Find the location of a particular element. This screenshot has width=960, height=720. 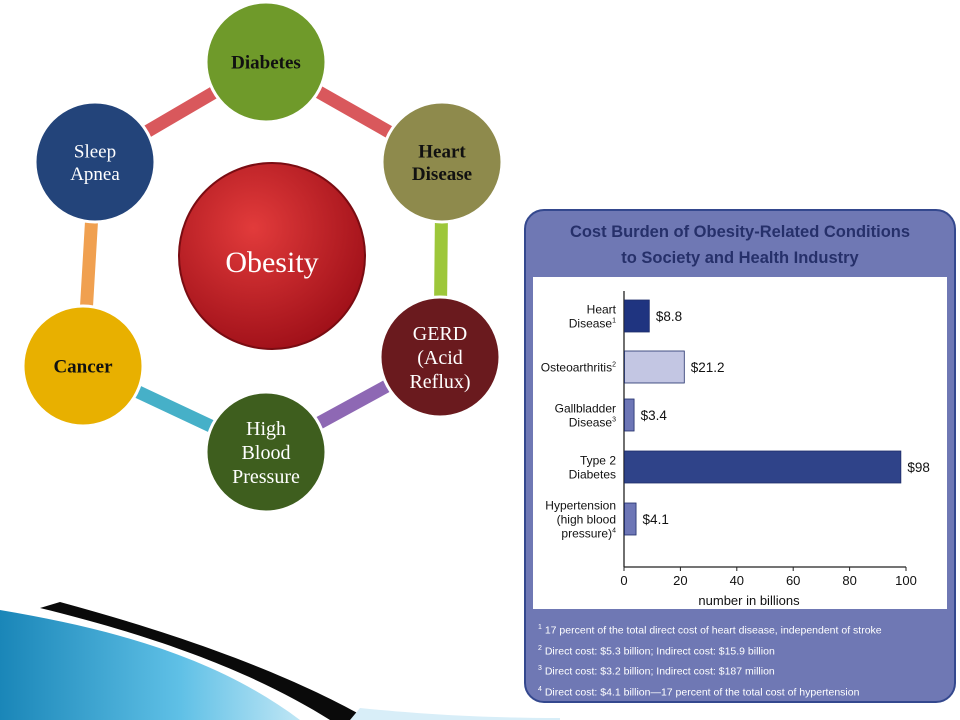

category-label-1-line-2: Disease1 is located at coordinates (592, 324).